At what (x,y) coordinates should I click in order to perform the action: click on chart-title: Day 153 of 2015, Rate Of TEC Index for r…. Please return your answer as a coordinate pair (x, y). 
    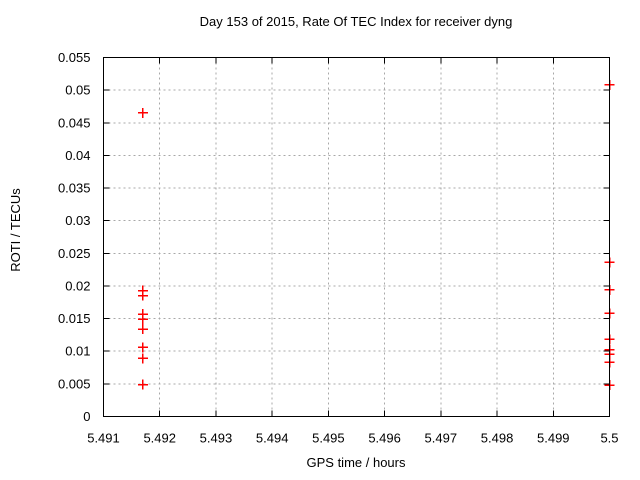
    Looking at the image, I should click on (356, 21).